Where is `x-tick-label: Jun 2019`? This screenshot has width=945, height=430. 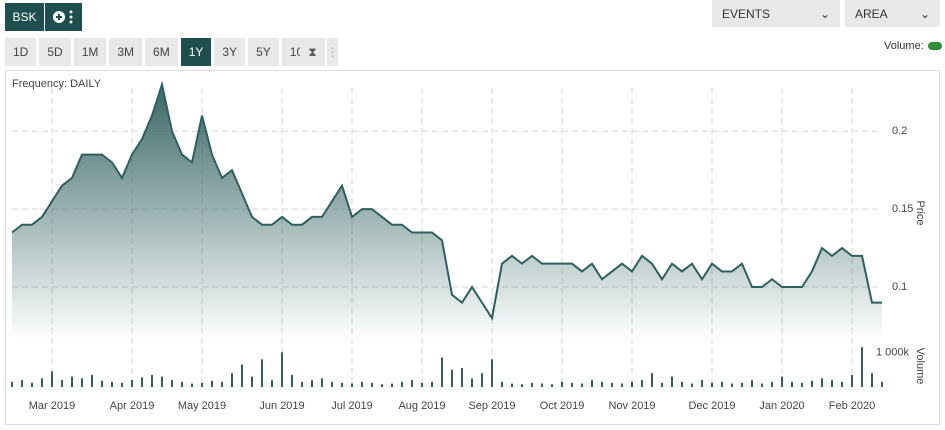 x-tick-label: Jun 2019 is located at coordinates (281, 406).